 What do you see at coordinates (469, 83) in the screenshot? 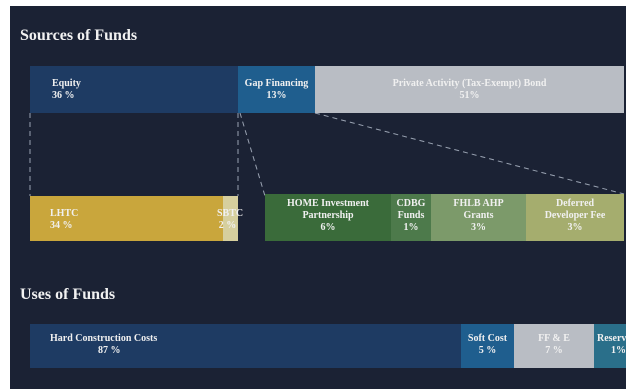
I see `segment-bond-label: Private Activity (Tax-Exempt) Bond` at bounding box center [469, 83].